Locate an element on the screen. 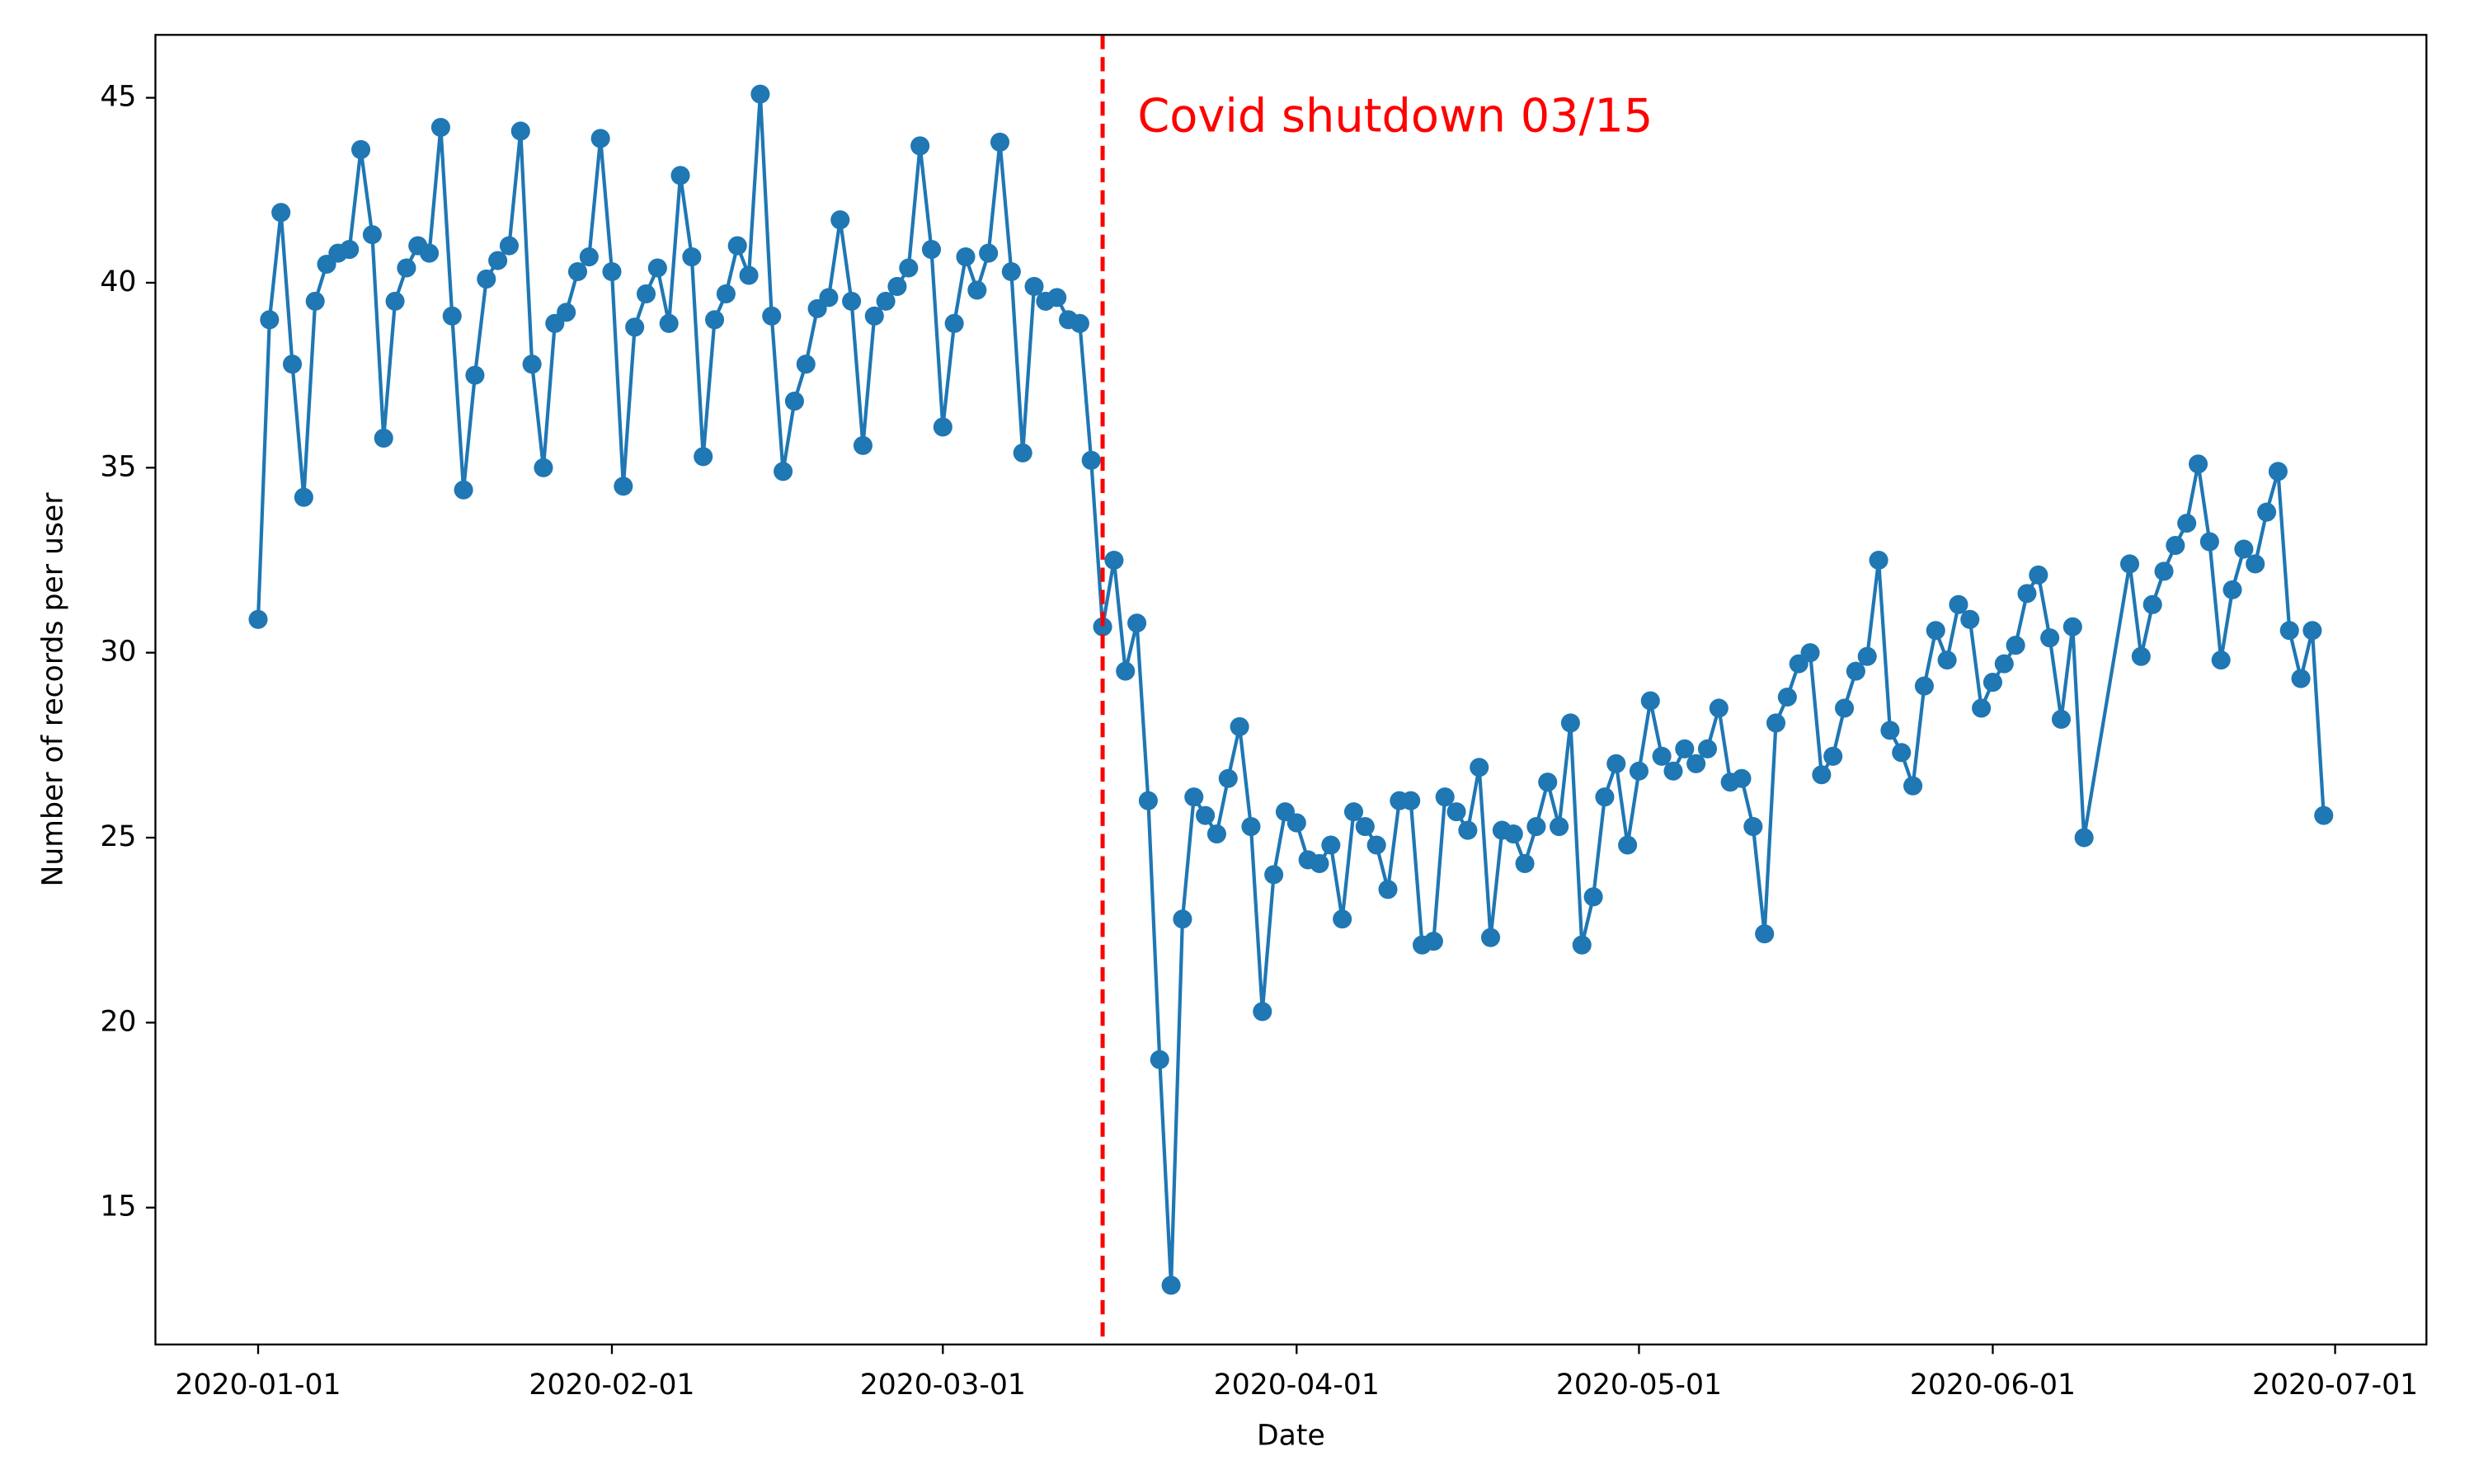 This screenshot has width=2474, height=1484. y-tick-label: 40 is located at coordinates (118, 281).